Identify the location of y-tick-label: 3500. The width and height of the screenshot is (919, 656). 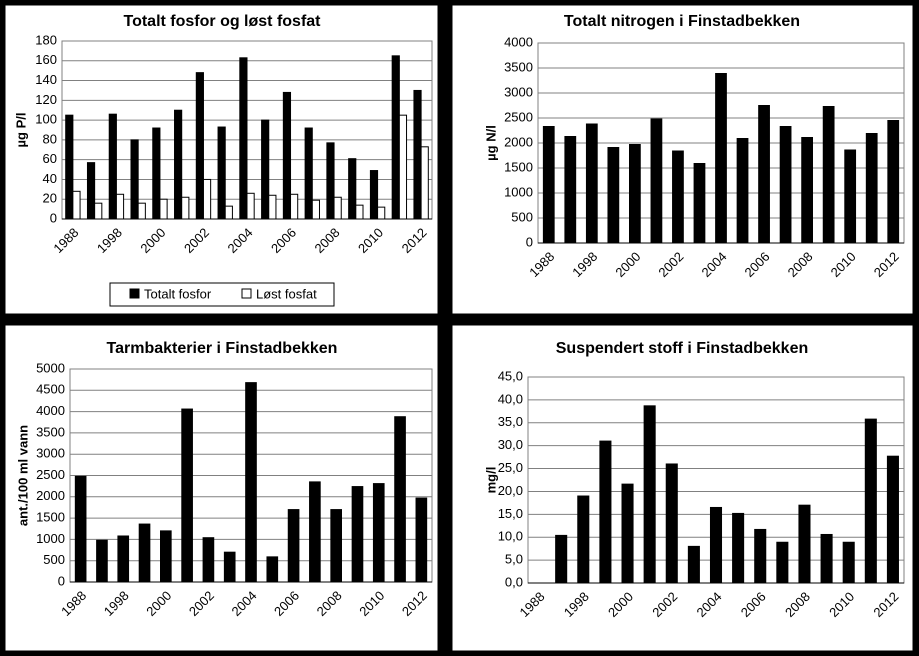
(50, 431).